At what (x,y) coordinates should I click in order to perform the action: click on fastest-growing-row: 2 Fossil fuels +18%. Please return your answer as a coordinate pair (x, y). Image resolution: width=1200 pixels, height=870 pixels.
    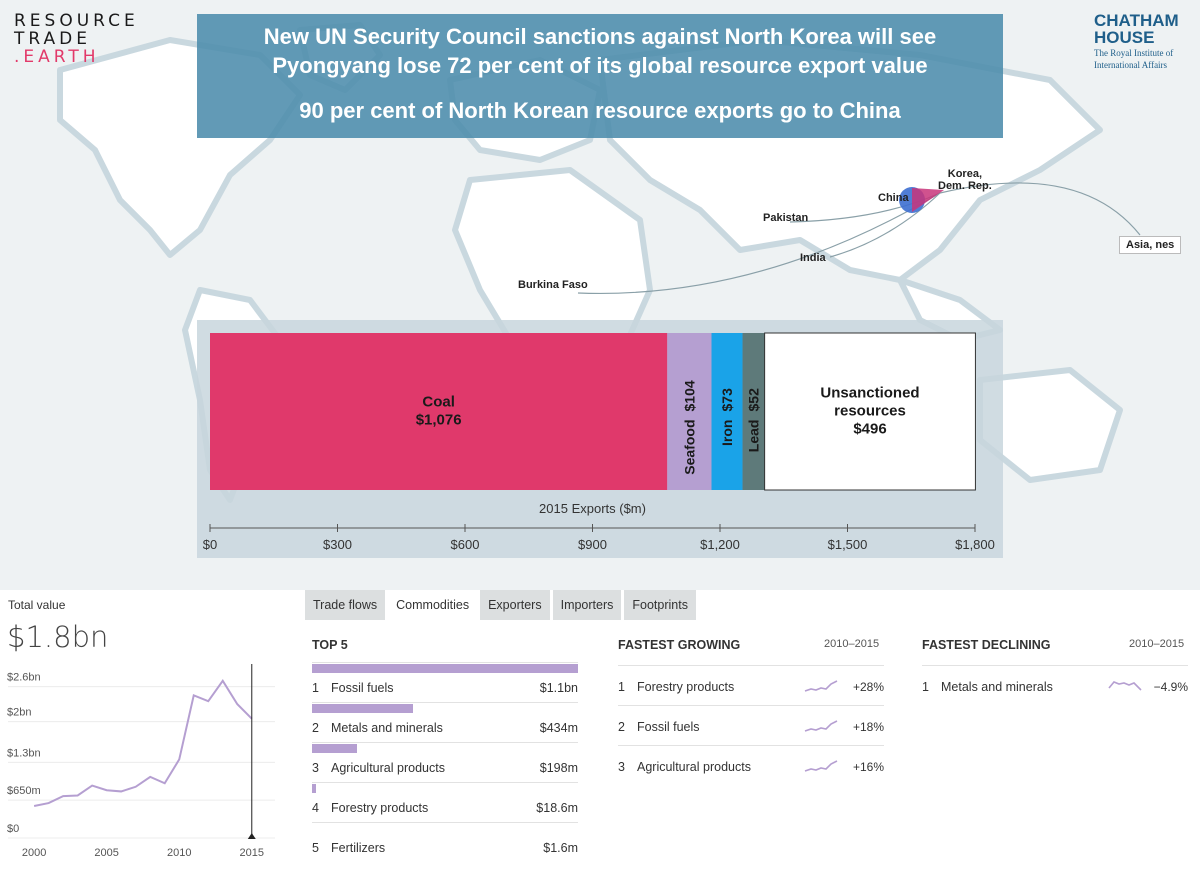
    Looking at the image, I should click on (751, 725).